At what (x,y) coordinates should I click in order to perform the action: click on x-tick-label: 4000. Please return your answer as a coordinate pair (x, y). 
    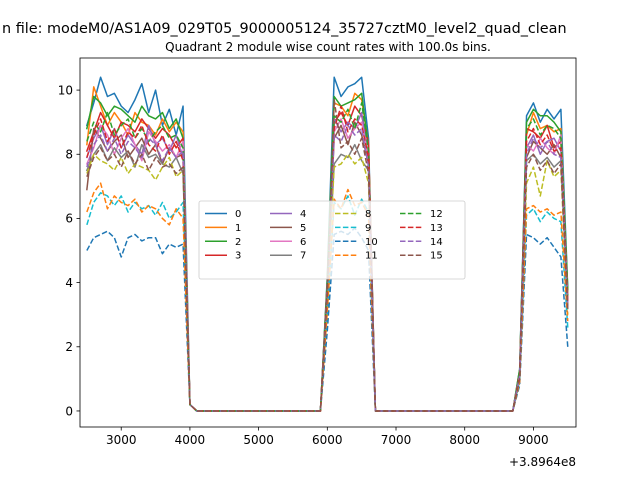
    Looking at the image, I should click on (190, 440).